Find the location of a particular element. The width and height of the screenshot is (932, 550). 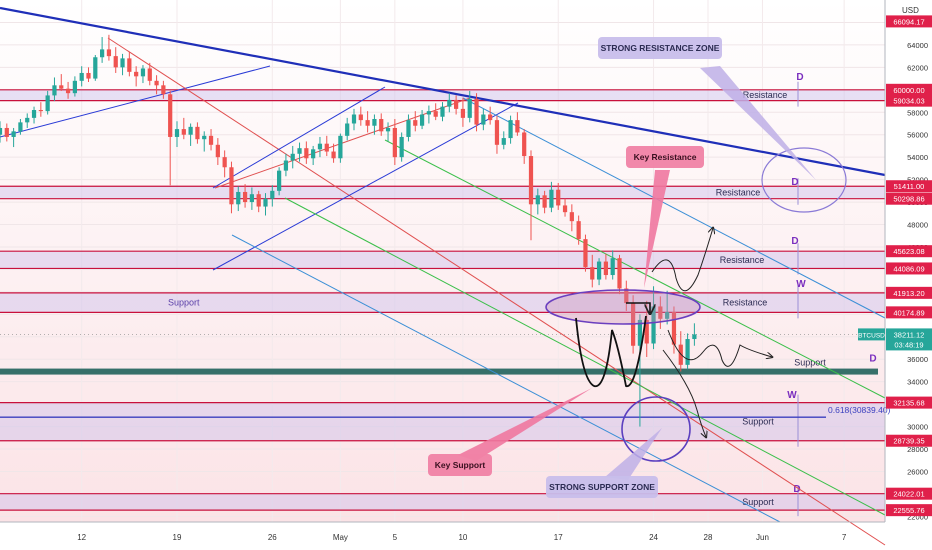

time-axis: 12 19 26 May 5 10 17 24 28 Jun 7 is located at coordinates (442, 531).